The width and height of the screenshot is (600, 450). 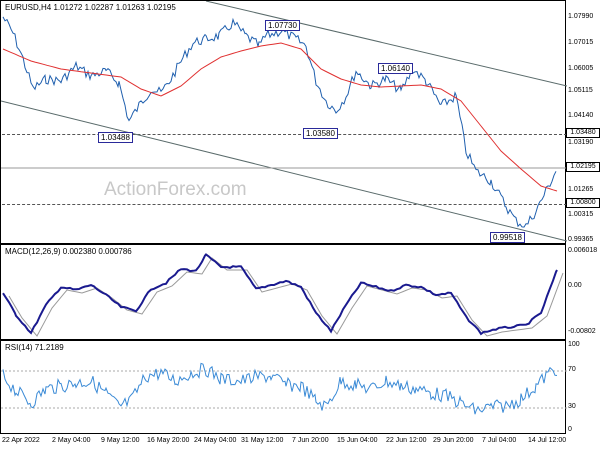 I want to click on rsi-canvas, so click(x=284, y=388).